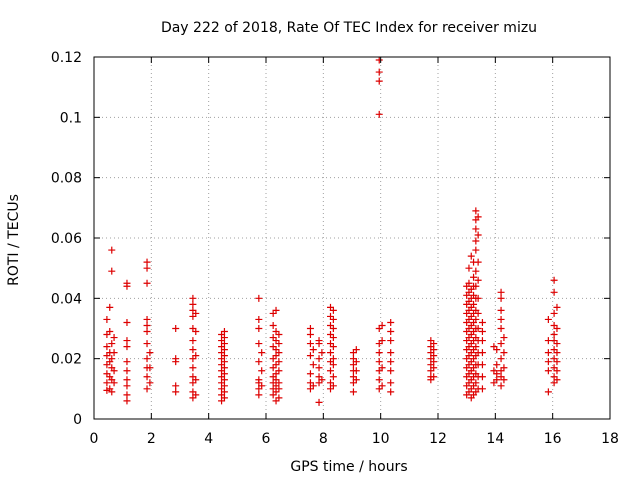  I want to click on x-tick-label: 4, so click(208, 439).